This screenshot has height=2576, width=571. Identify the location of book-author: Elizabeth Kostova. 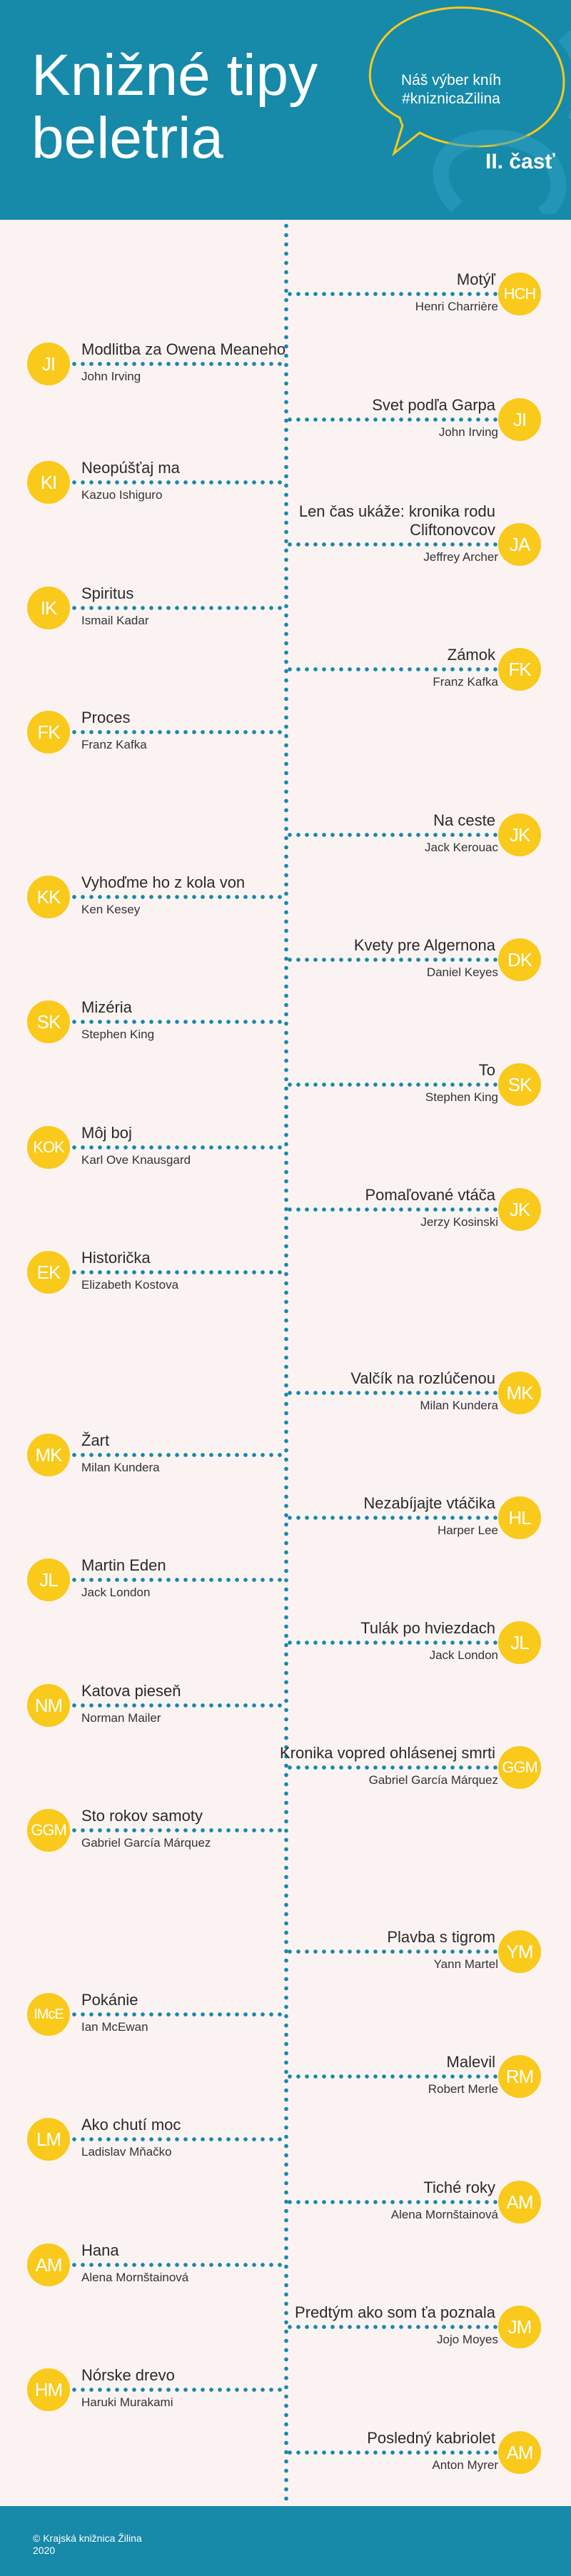
(130, 1285).